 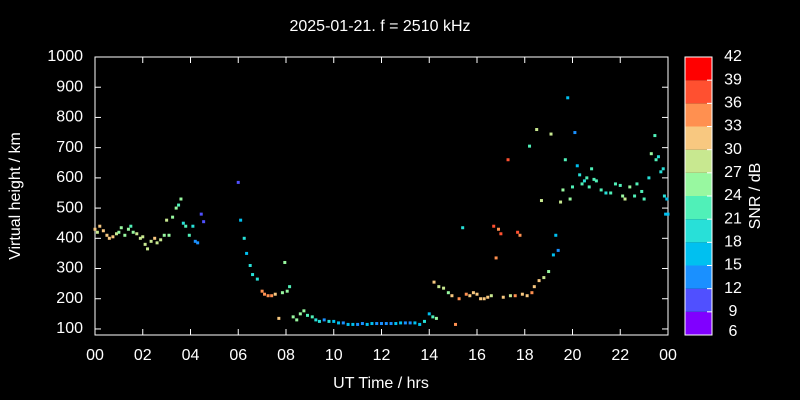 I want to click on y-tick-label: 800, so click(x=69, y=117).